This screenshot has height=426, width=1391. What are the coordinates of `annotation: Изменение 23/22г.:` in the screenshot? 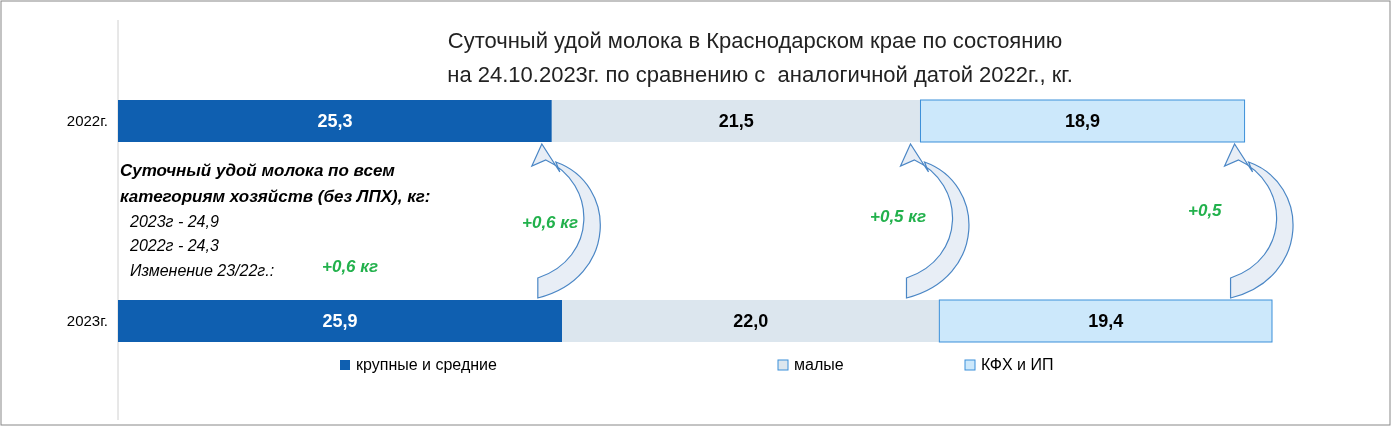 It's located at (202, 270).